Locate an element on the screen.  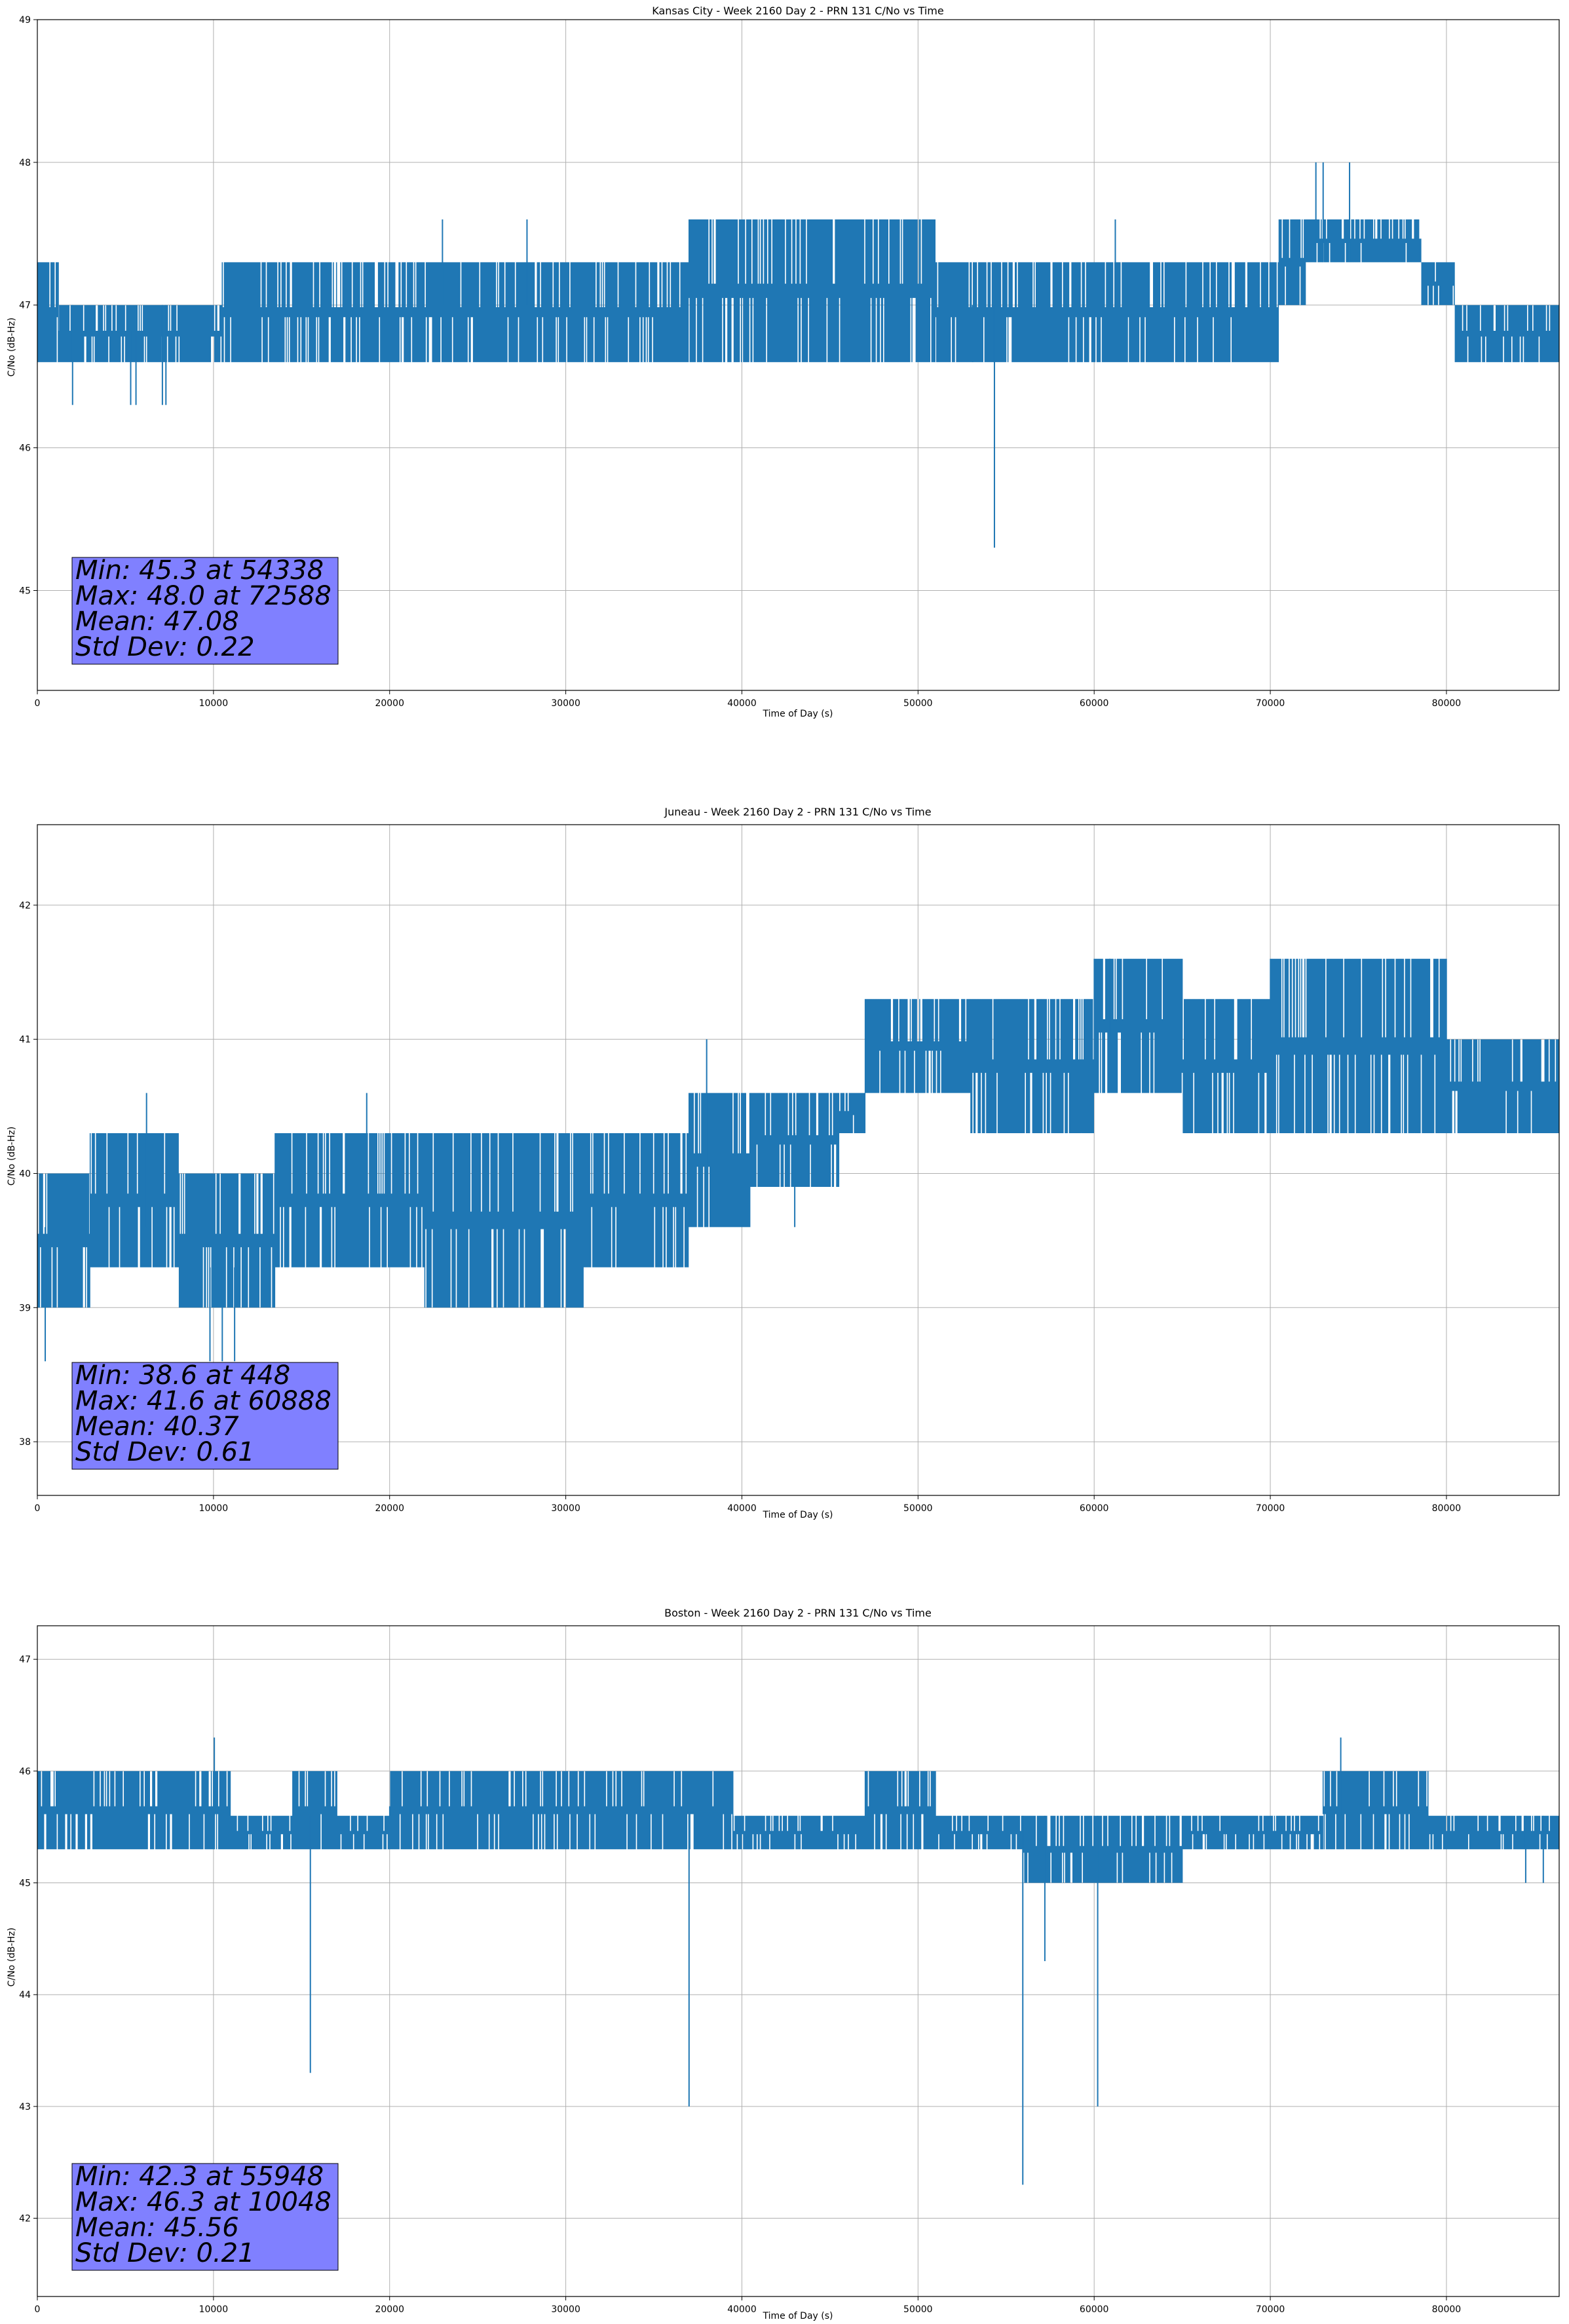
y-tick-label: 49 is located at coordinates (25, 20).